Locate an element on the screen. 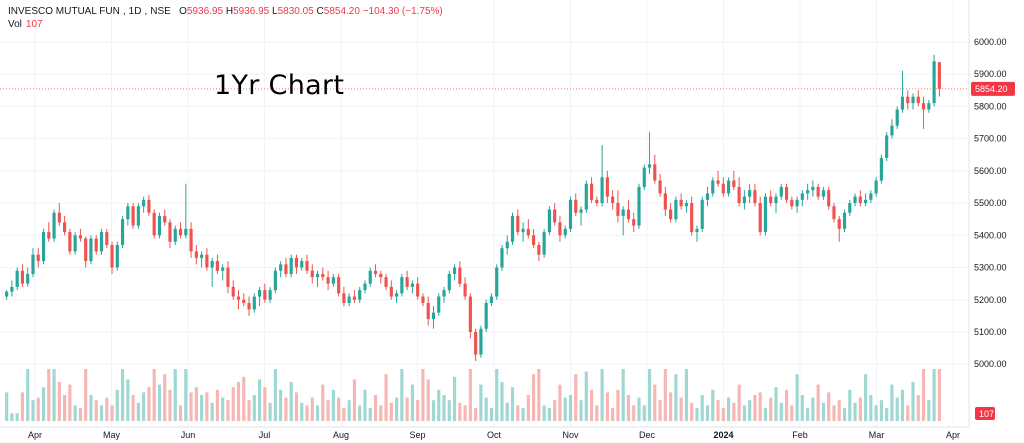  low-value: 5830.05 is located at coordinates (295, 11).